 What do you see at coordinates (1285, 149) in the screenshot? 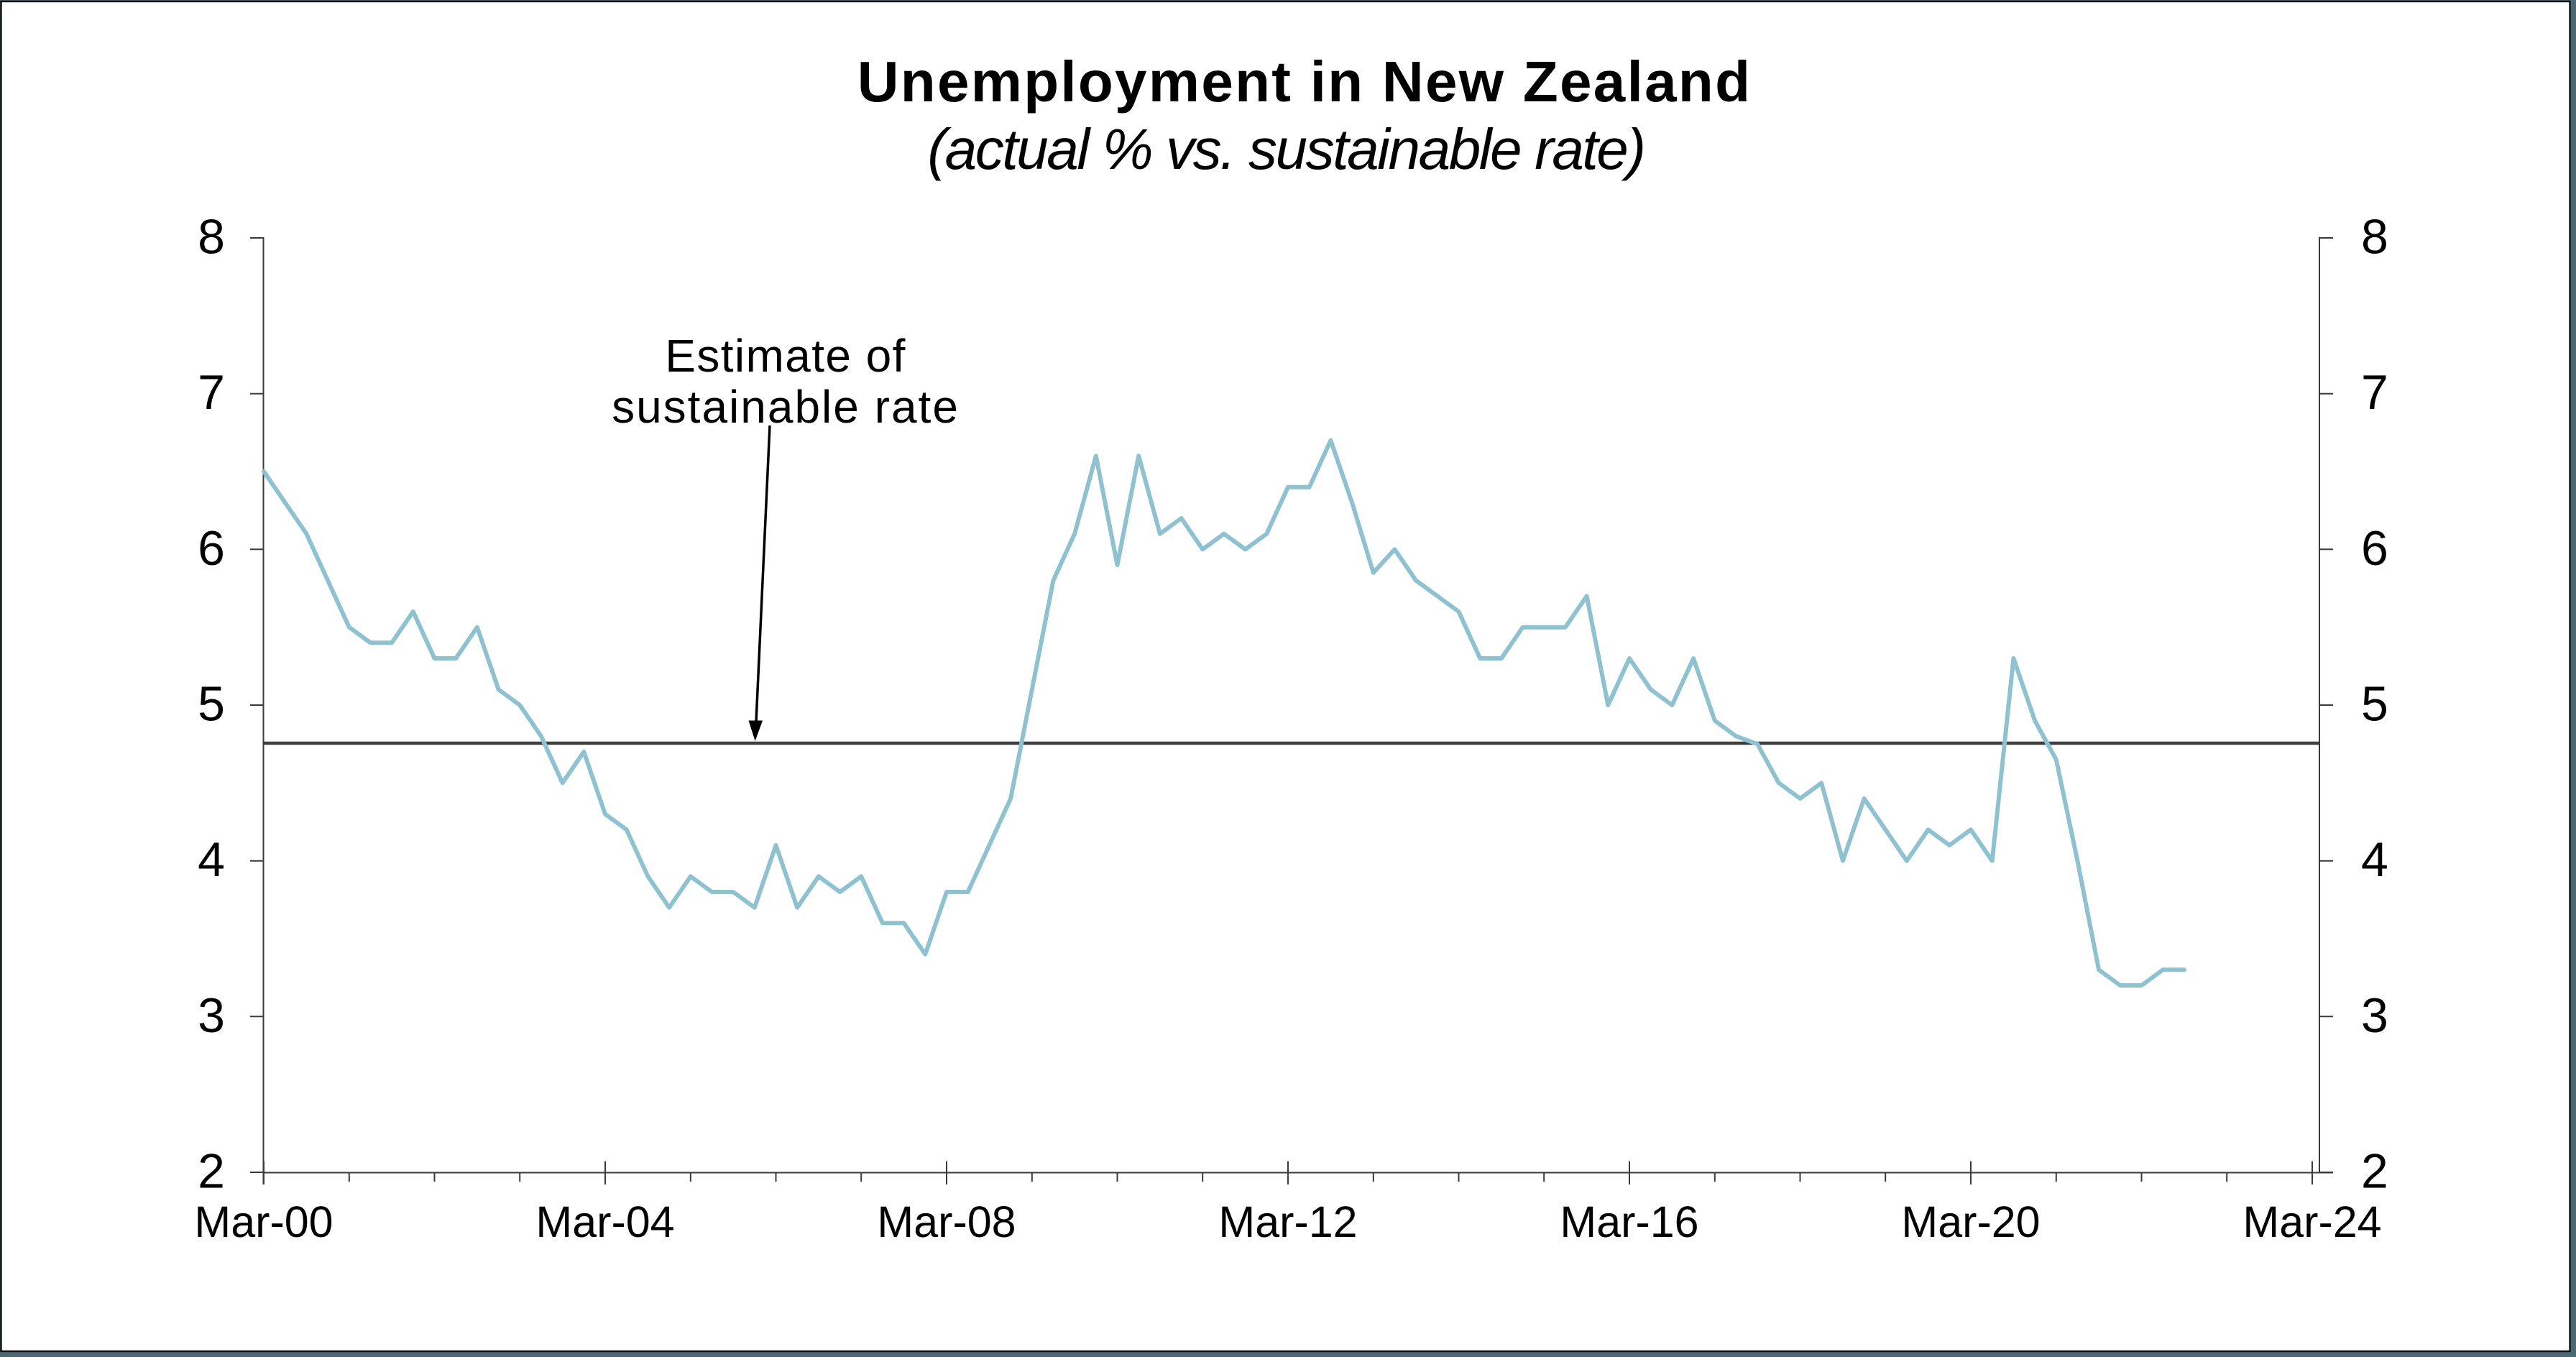
I see `svg-text:(actual % vs. sustainable rate: (actual % vs. sustainable rate)` at bounding box center [1285, 149].